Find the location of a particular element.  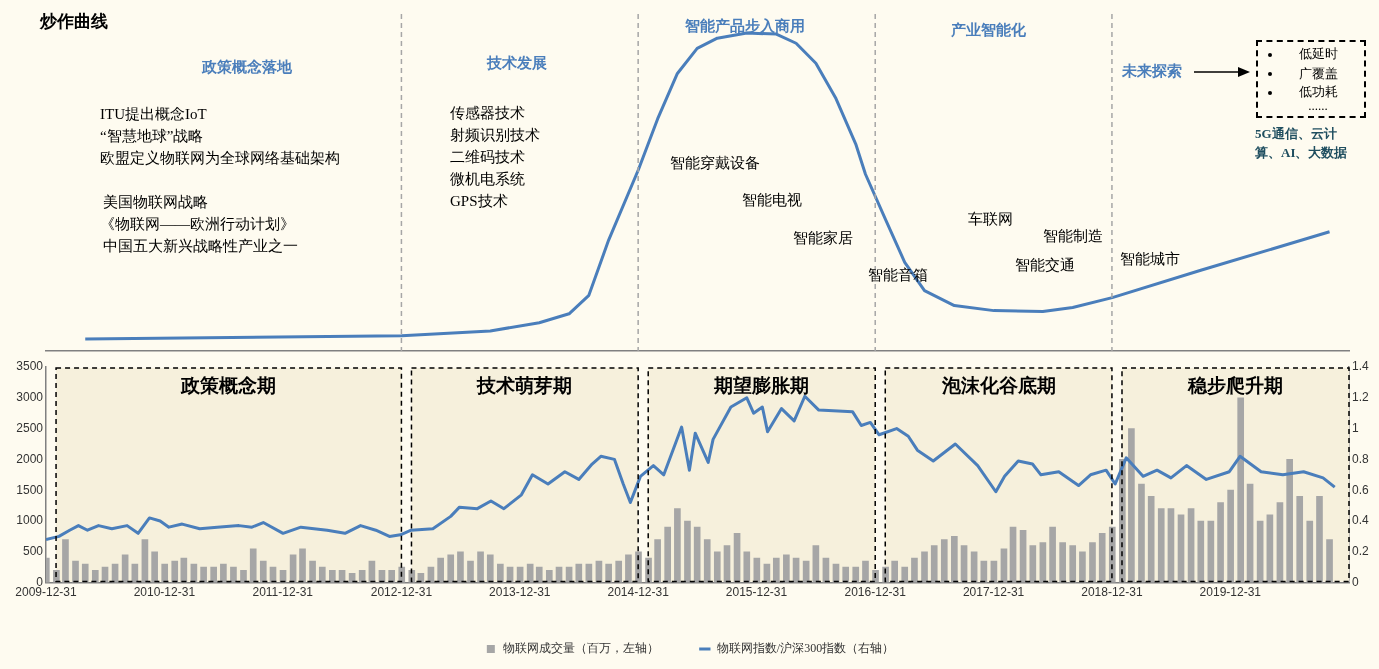

annotation: 欧盟定义物联网为全球网络基础架构 is located at coordinates (220, 158).